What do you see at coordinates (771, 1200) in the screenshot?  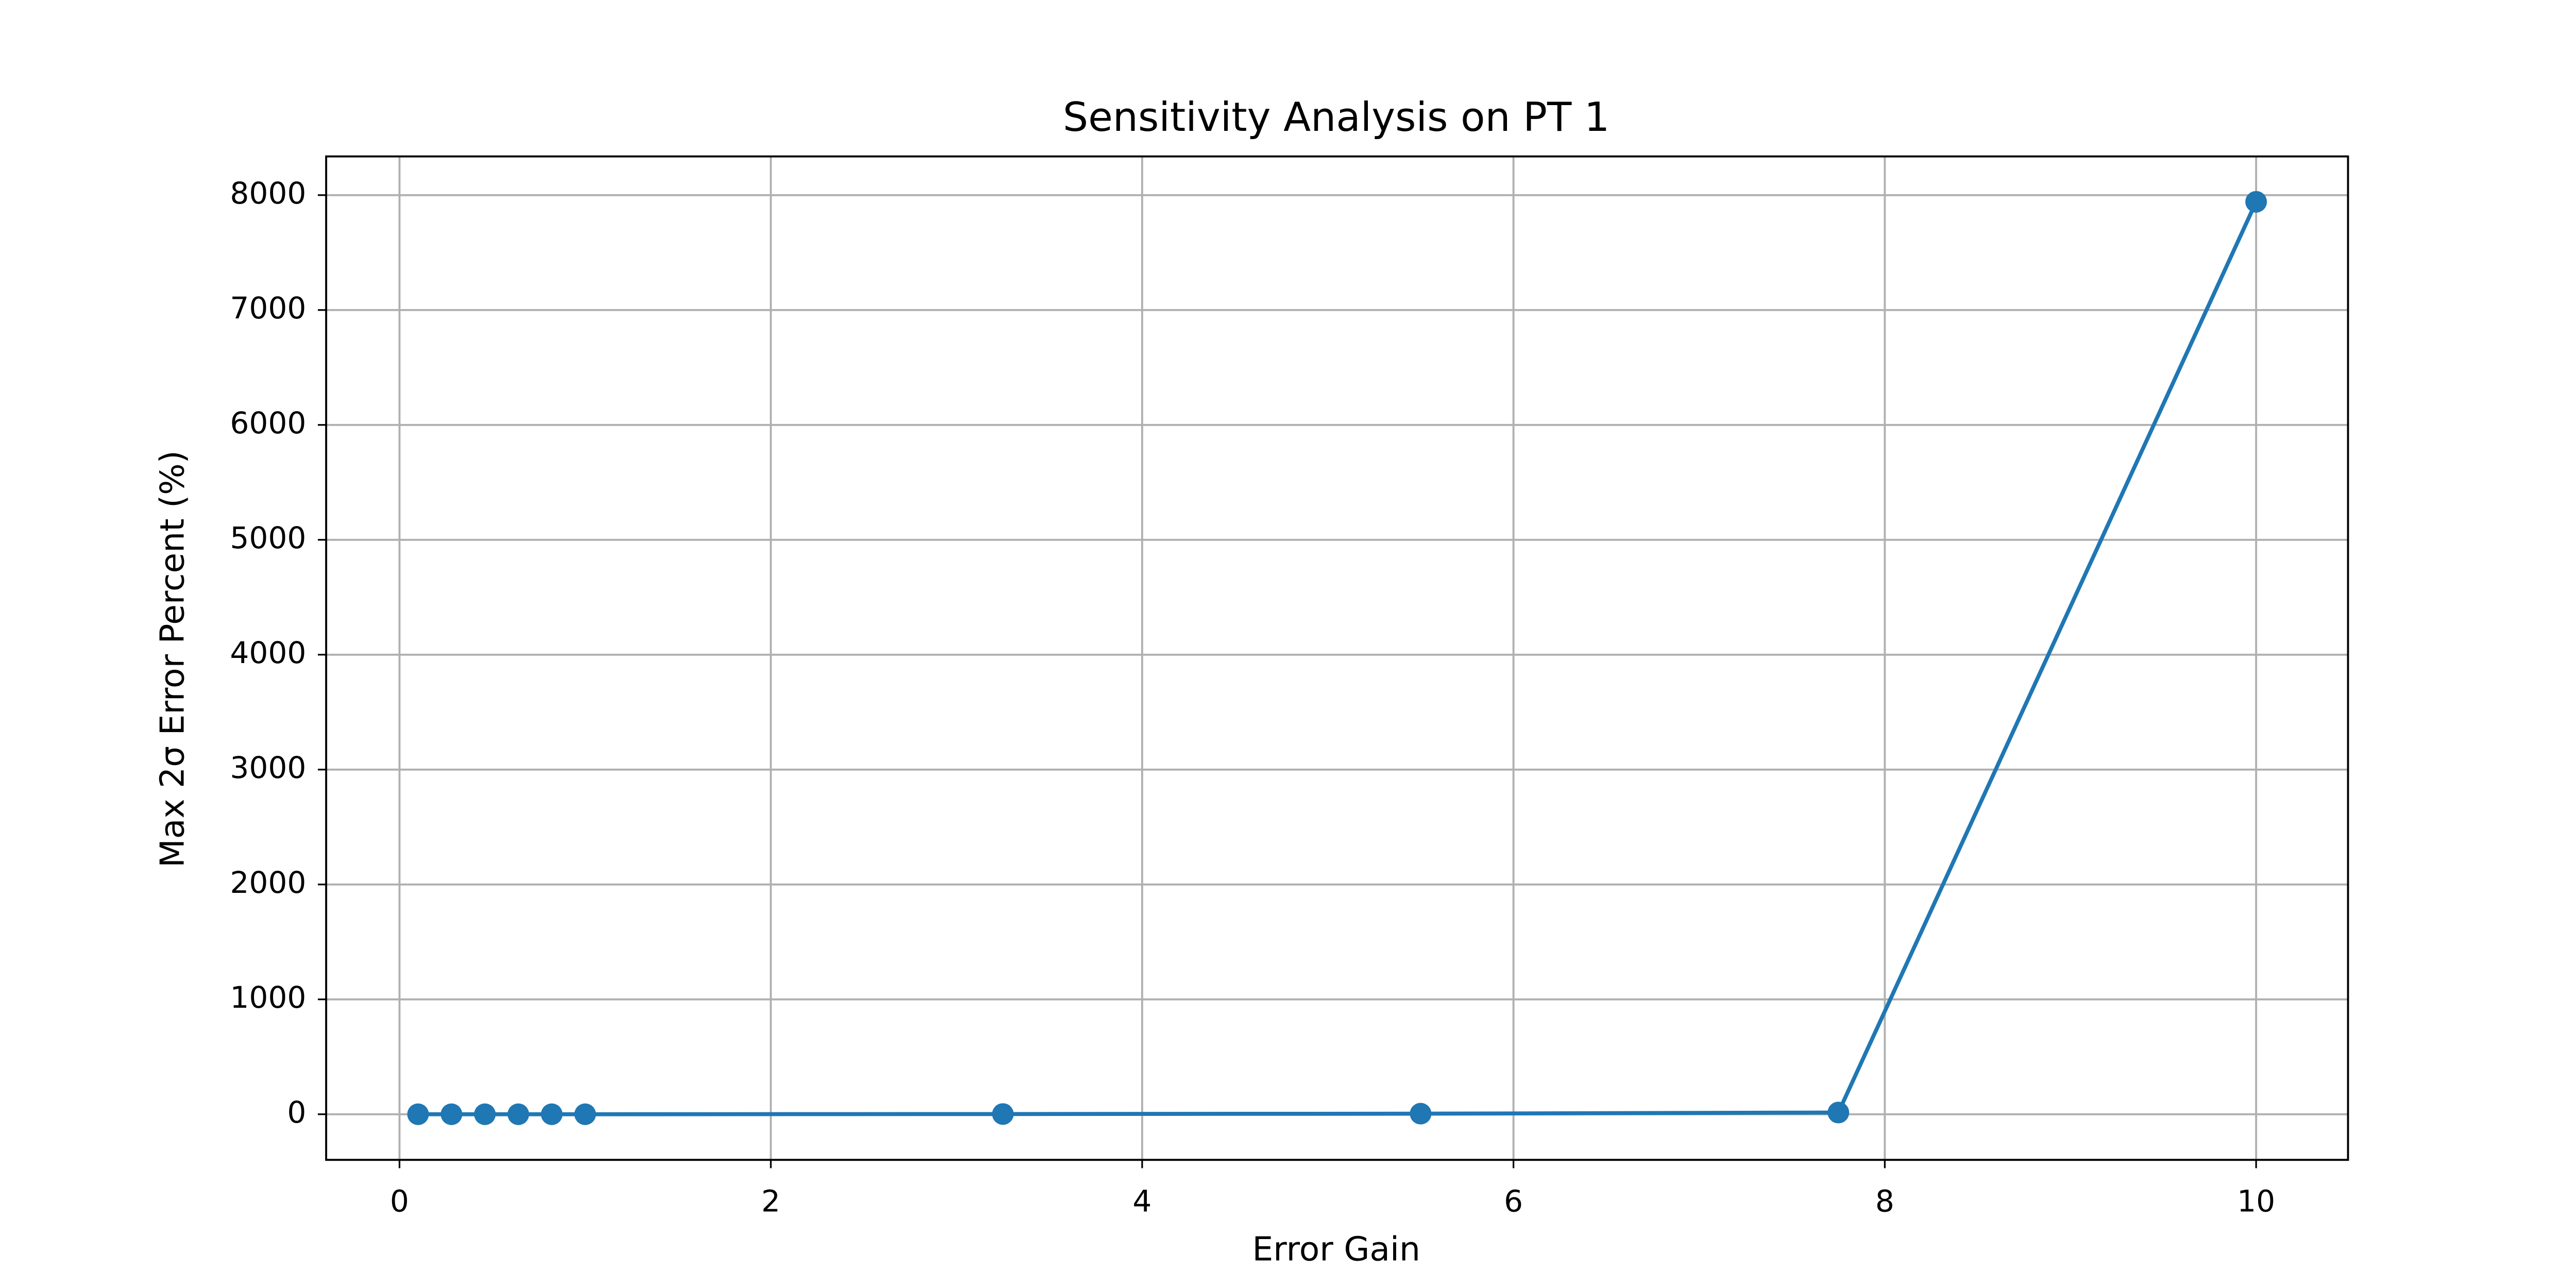 I see `x-tick-label: 2` at bounding box center [771, 1200].